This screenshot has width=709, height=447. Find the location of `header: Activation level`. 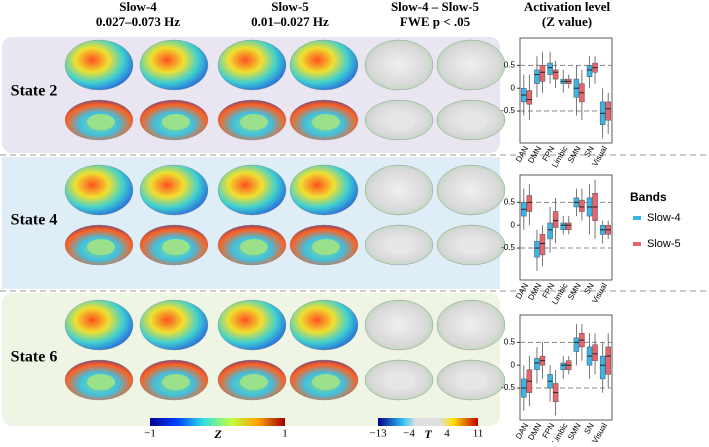

header: Activation level is located at coordinates (567, 7).